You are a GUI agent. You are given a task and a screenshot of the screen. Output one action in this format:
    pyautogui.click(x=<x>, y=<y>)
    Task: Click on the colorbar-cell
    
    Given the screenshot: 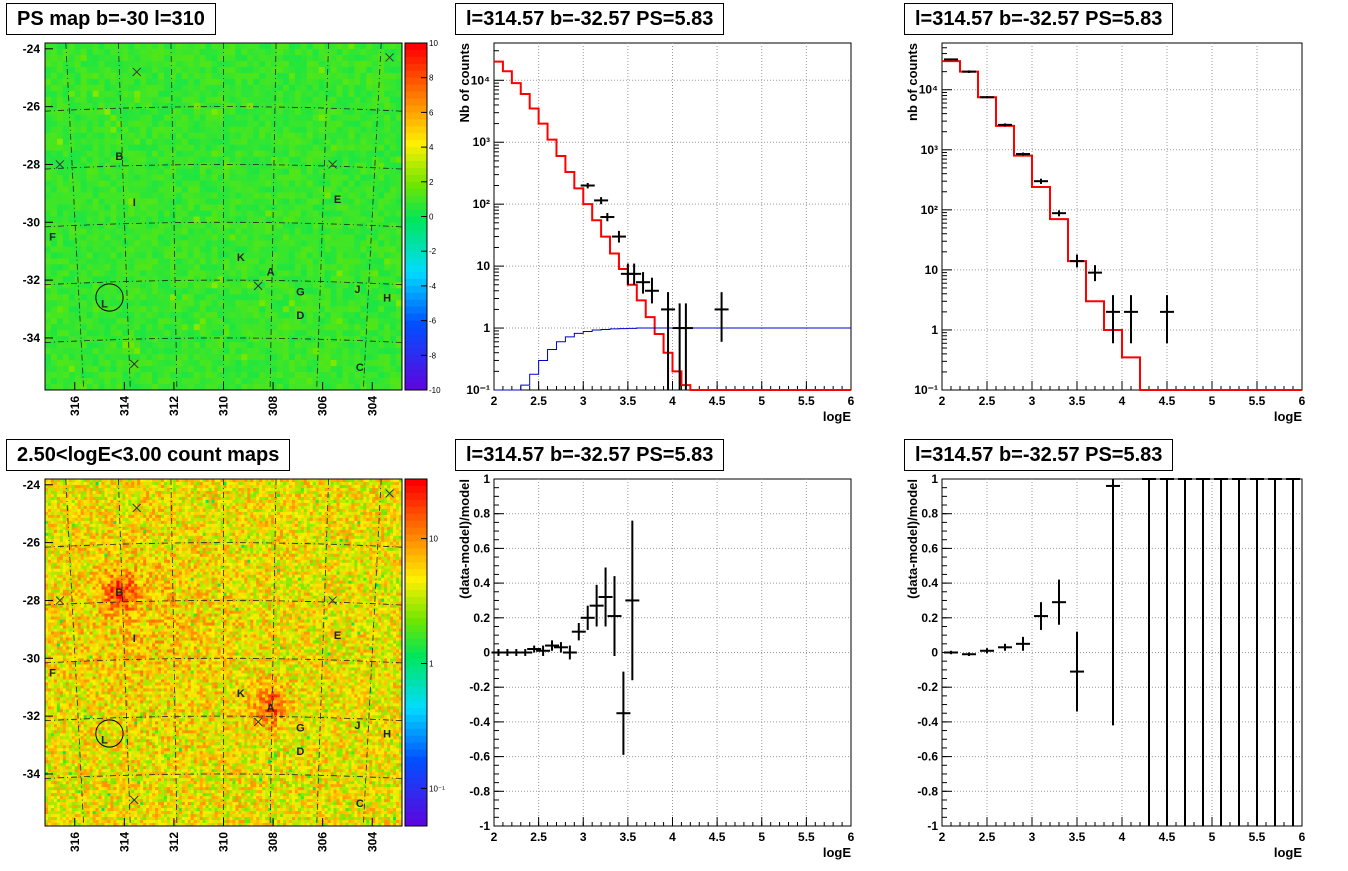 What is the action you would take?
    pyautogui.click(x=416, y=324)
    